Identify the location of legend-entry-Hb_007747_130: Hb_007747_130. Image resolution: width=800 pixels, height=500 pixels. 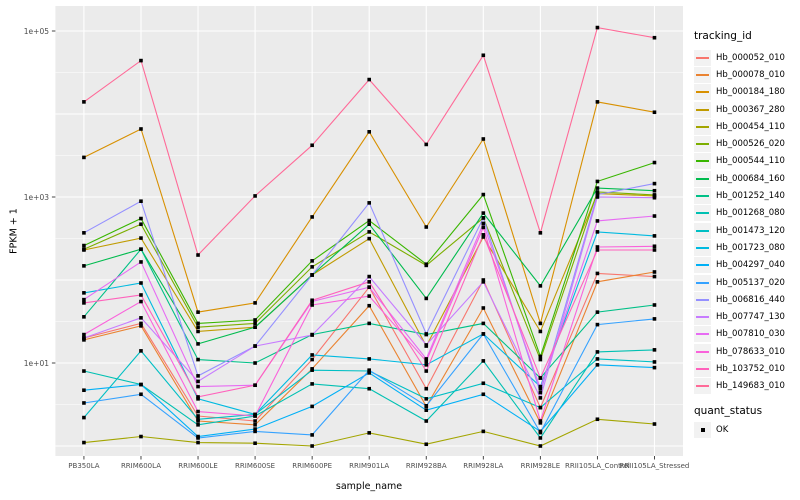
(739, 317).